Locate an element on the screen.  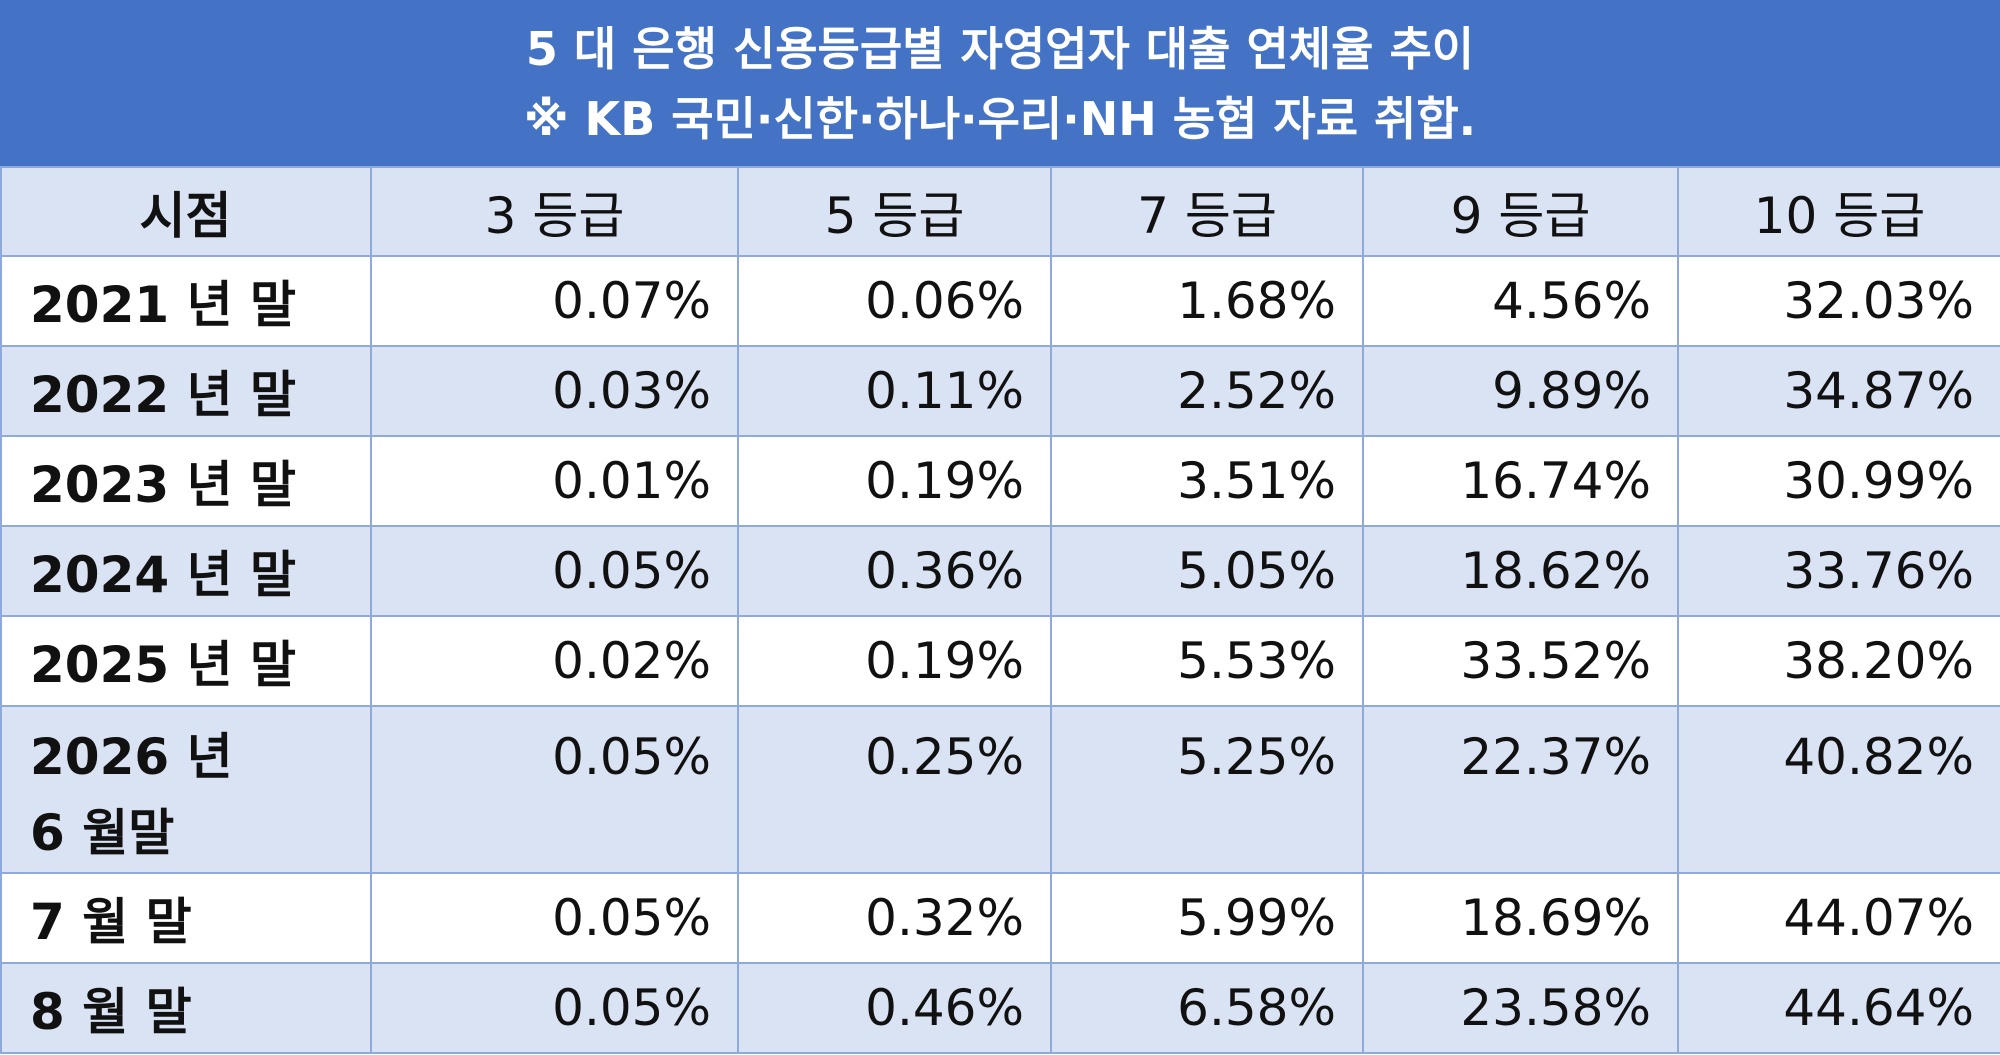
value-cell: 5.53% is located at coordinates (1207, 661).